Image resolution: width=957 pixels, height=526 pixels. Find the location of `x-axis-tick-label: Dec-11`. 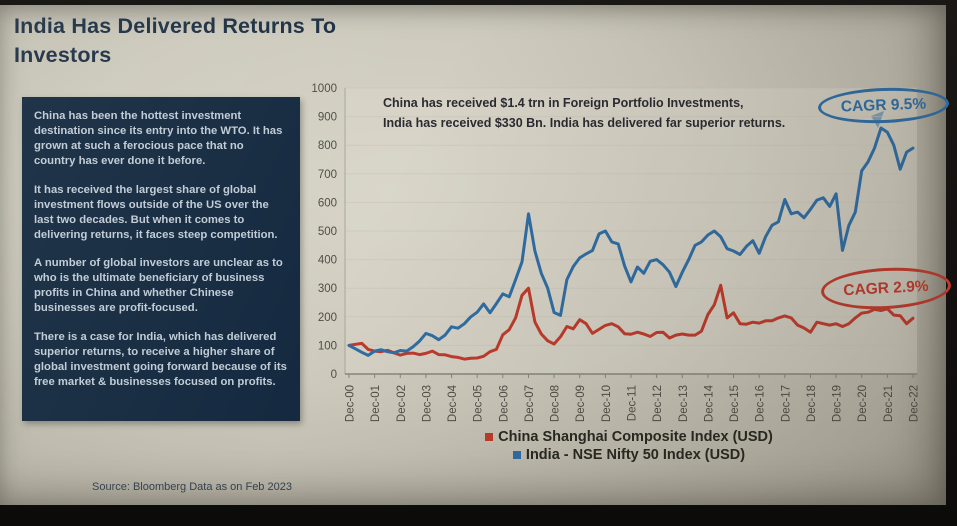

x-axis-tick-label: Dec-11 is located at coordinates (633, 403).